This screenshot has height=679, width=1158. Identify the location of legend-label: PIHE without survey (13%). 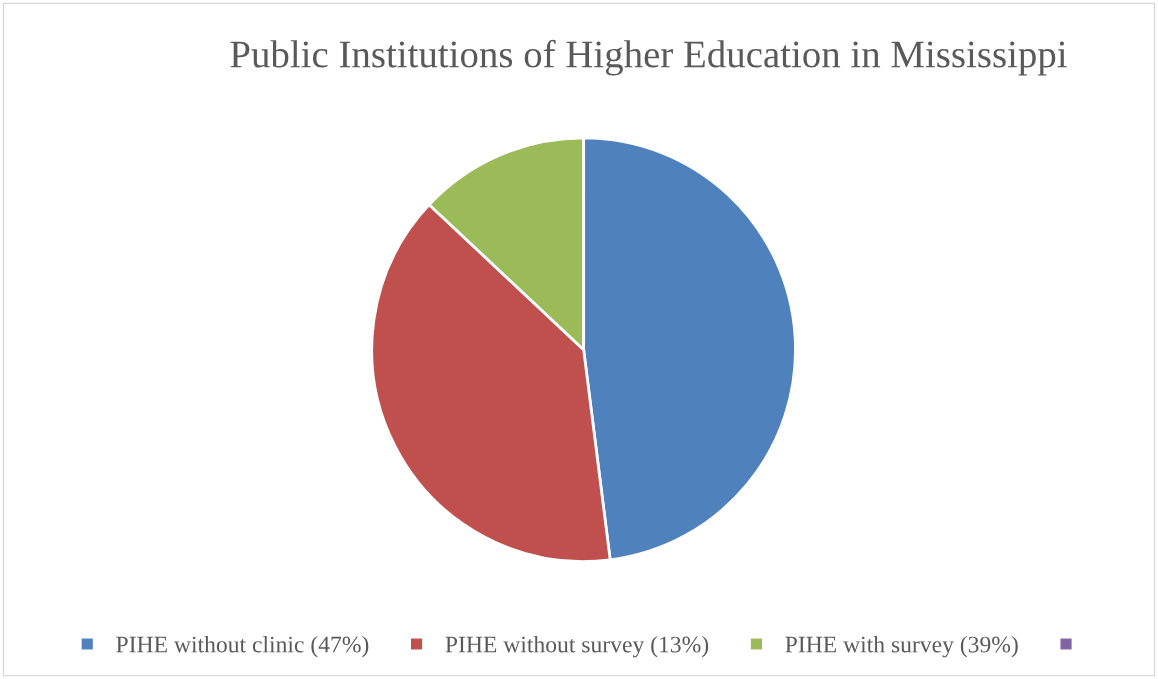
(577, 646).